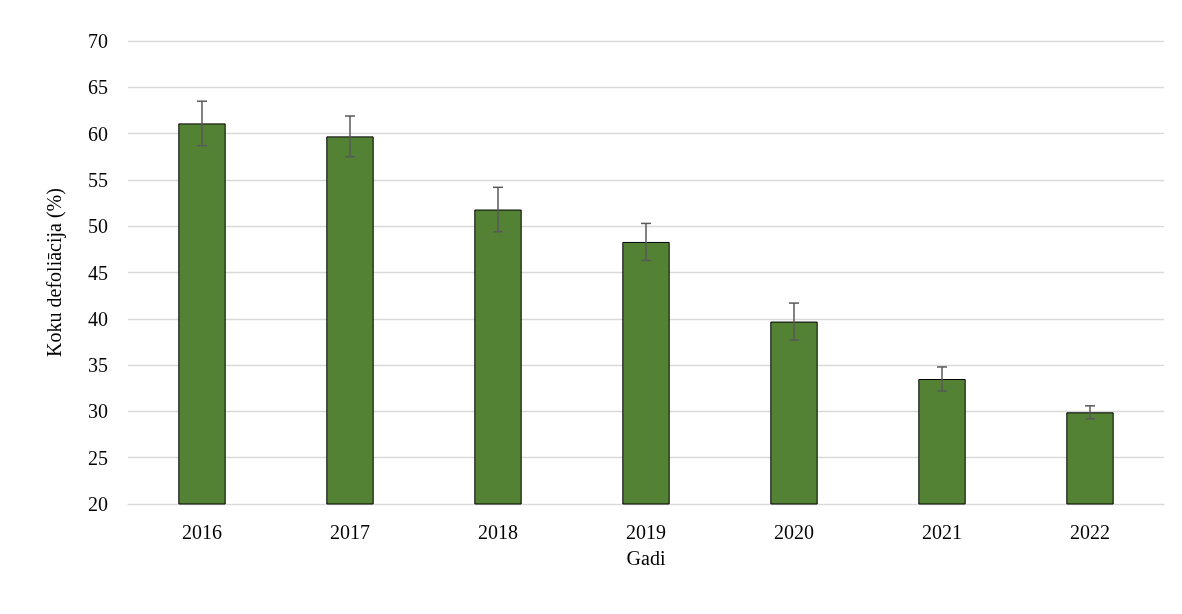  What do you see at coordinates (942, 532) in the screenshot?
I see `x-tick-label: 2021` at bounding box center [942, 532].